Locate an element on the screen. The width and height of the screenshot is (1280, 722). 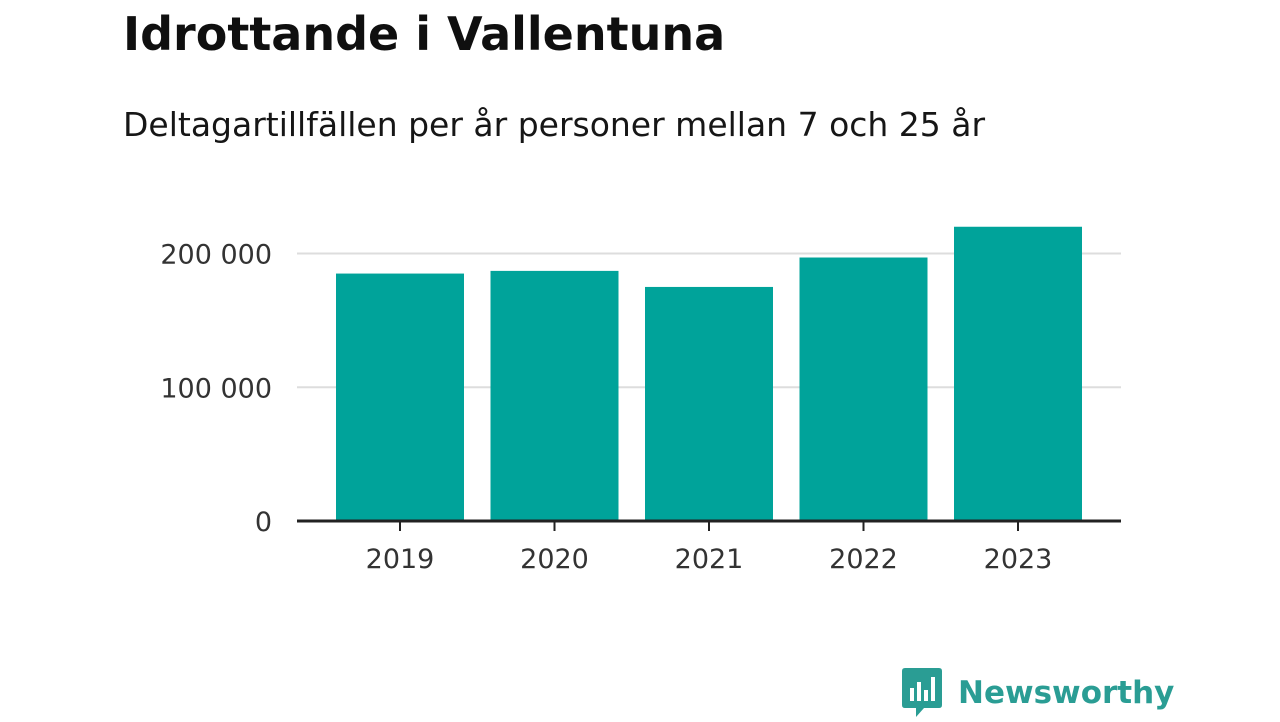
x-tick-label: 2019 is located at coordinates (400, 559).